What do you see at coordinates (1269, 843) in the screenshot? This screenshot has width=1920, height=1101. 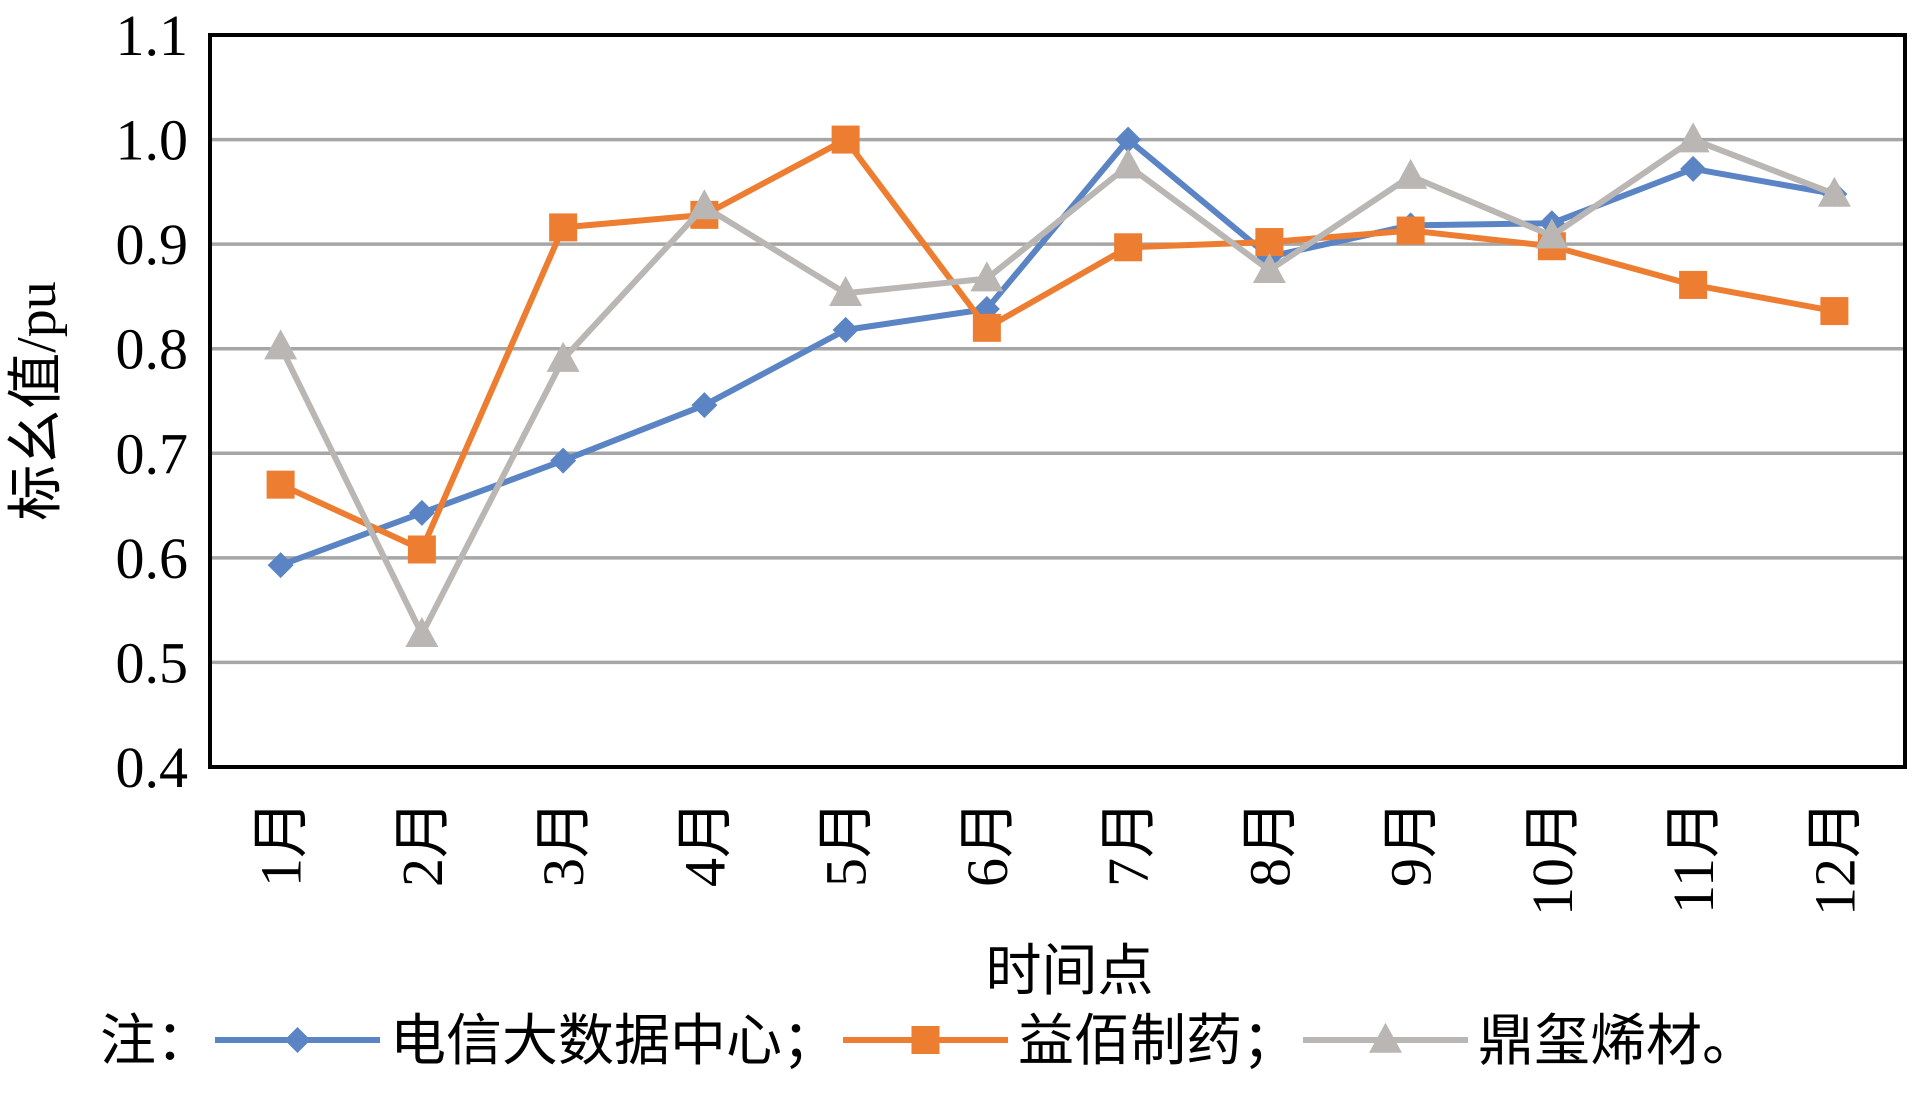 I see `x-tick-label: 8月` at bounding box center [1269, 843].